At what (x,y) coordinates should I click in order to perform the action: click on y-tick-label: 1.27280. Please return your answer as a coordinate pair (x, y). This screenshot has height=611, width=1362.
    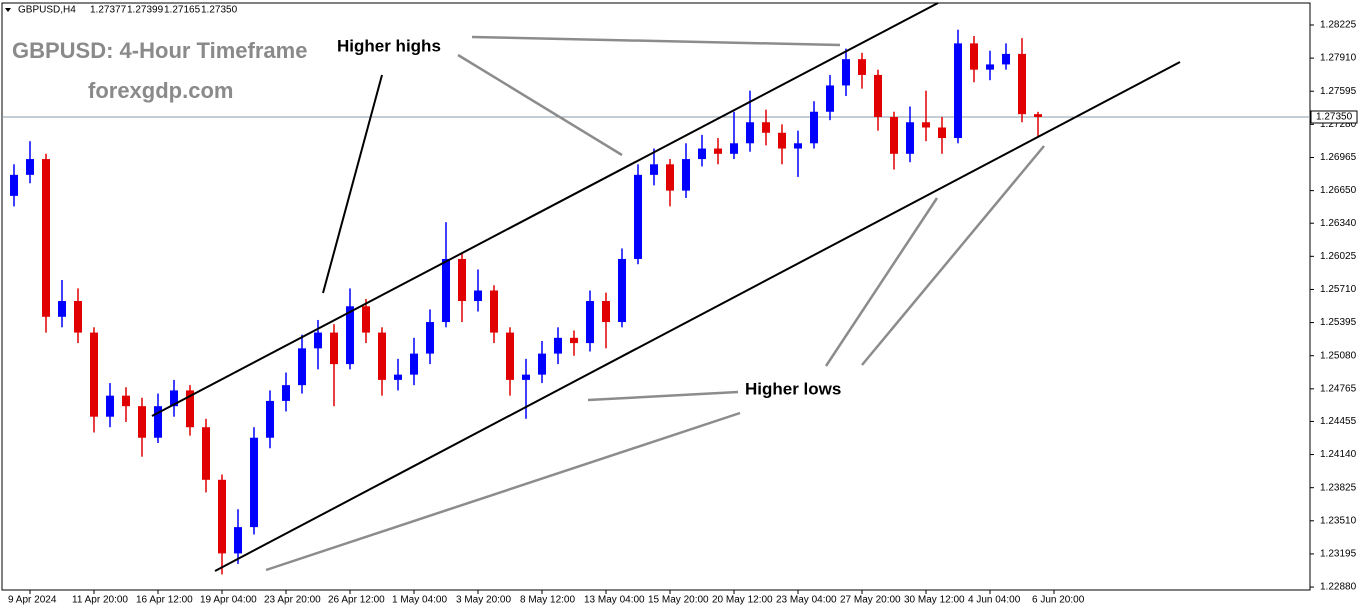
    Looking at the image, I should click on (1338, 124).